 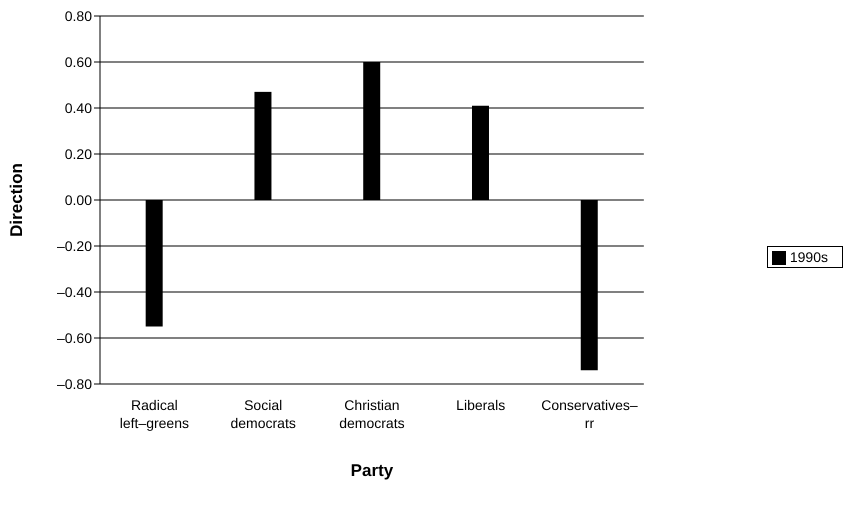 I want to click on x-tick-label: Christian democrats, so click(x=372, y=414).